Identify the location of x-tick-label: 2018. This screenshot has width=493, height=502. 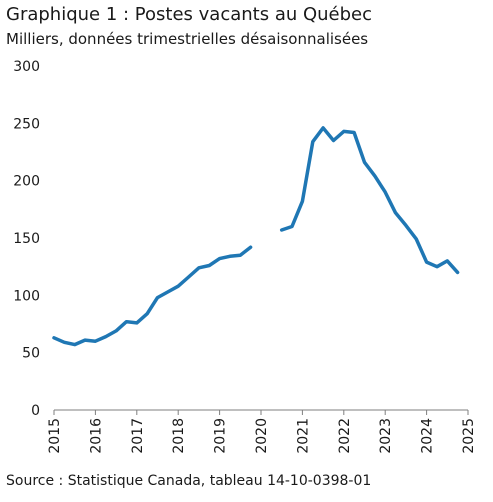
(179, 436).